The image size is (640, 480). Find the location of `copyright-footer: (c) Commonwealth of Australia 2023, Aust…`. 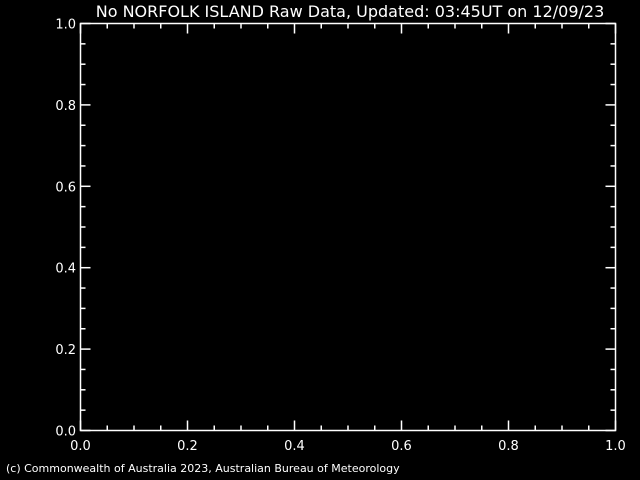

copyright-footer: (c) Commonwealth of Australia 2023, Aust… is located at coordinates (203, 468).